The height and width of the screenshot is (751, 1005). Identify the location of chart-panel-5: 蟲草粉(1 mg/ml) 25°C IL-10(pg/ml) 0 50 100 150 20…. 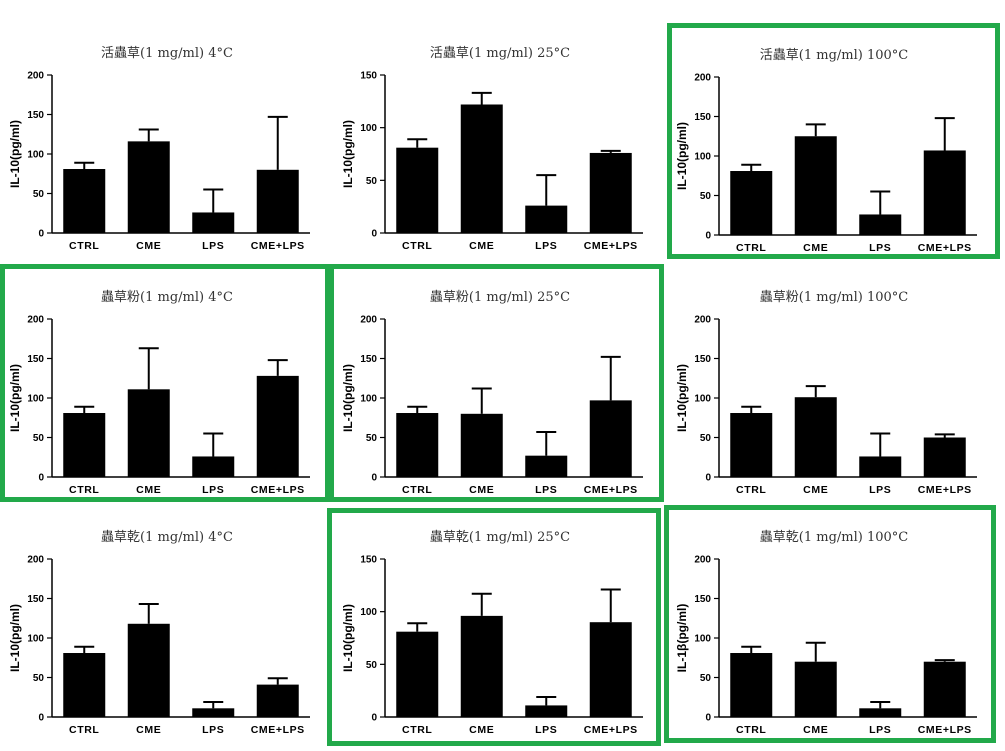
(499, 383).